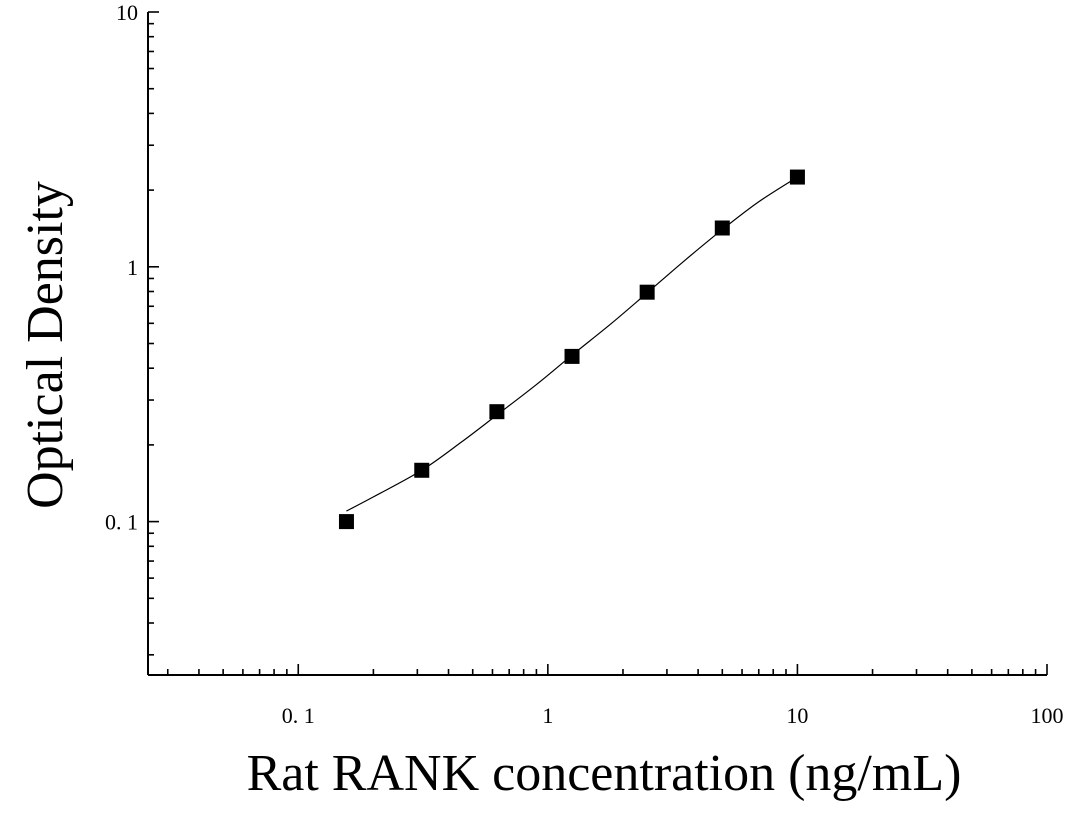 Image resolution: width=1084 pixels, height=817 pixels. Describe the element at coordinates (132, 267) in the screenshot. I see `y-tick-label: 1` at that location.